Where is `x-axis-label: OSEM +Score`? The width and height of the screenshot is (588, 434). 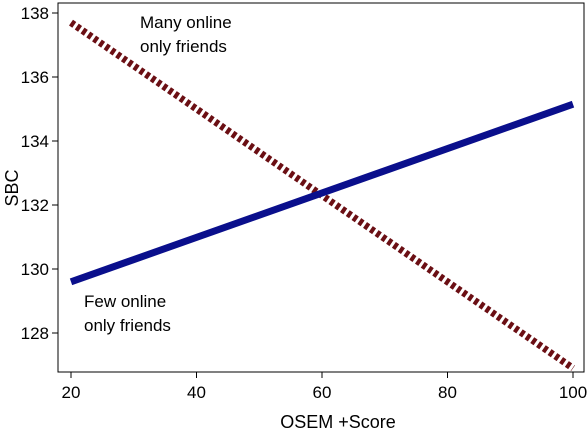 x-axis-label: OSEM +Score is located at coordinates (338, 422).